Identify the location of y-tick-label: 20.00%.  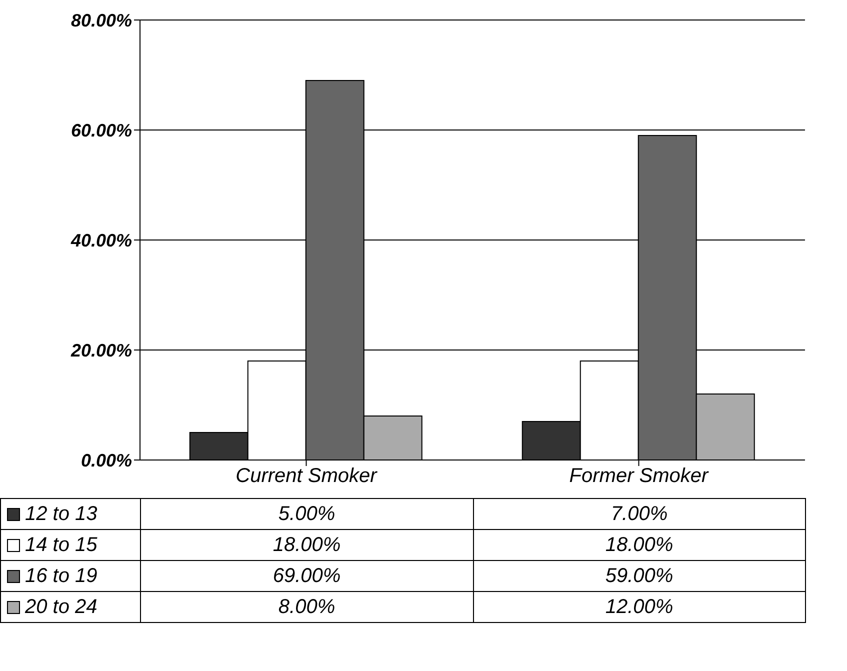
(101, 350).